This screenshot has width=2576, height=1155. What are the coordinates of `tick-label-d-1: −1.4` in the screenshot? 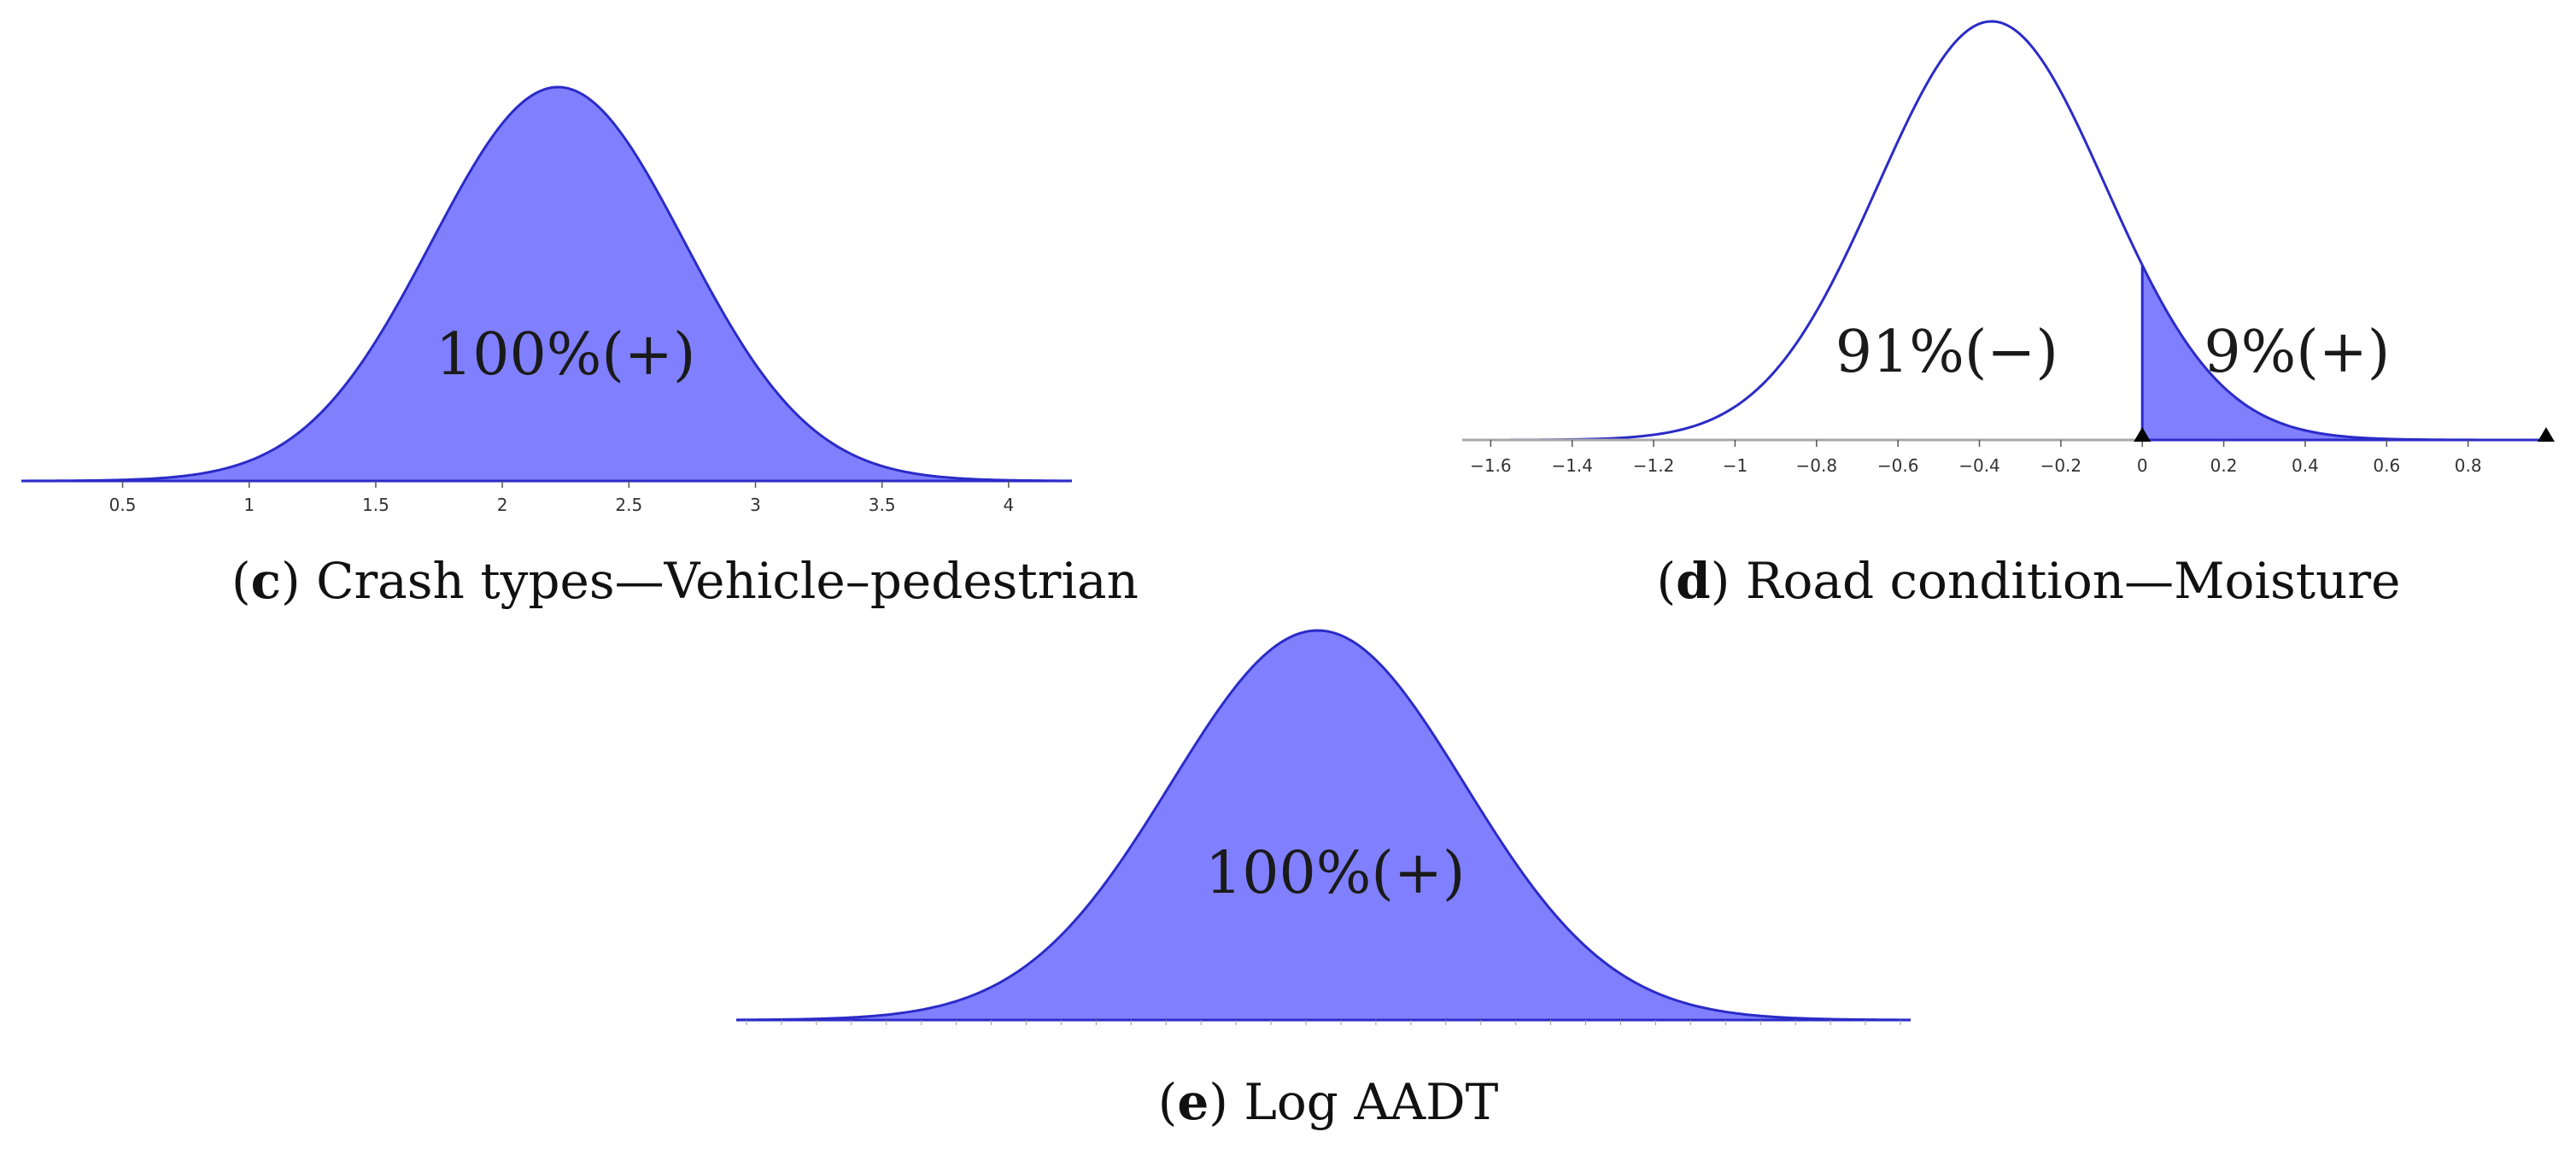 It's located at (1572, 465).